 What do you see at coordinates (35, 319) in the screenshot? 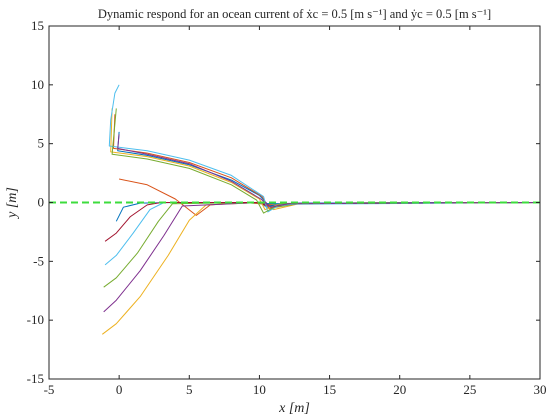
I see `y-tick-label: -10` at bounding box center [35, 319].